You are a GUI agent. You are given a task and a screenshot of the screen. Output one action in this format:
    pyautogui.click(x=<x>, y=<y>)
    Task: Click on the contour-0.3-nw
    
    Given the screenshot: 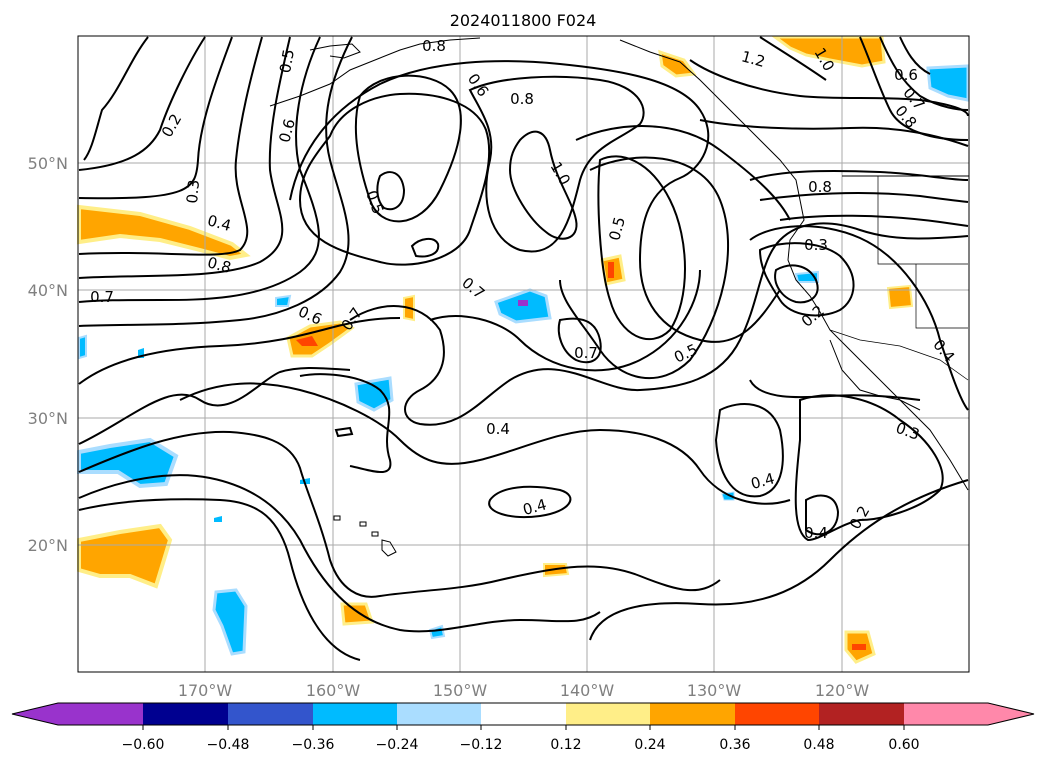 What is the action you would take?
    pyautogui.click(x=142, y=103)
    